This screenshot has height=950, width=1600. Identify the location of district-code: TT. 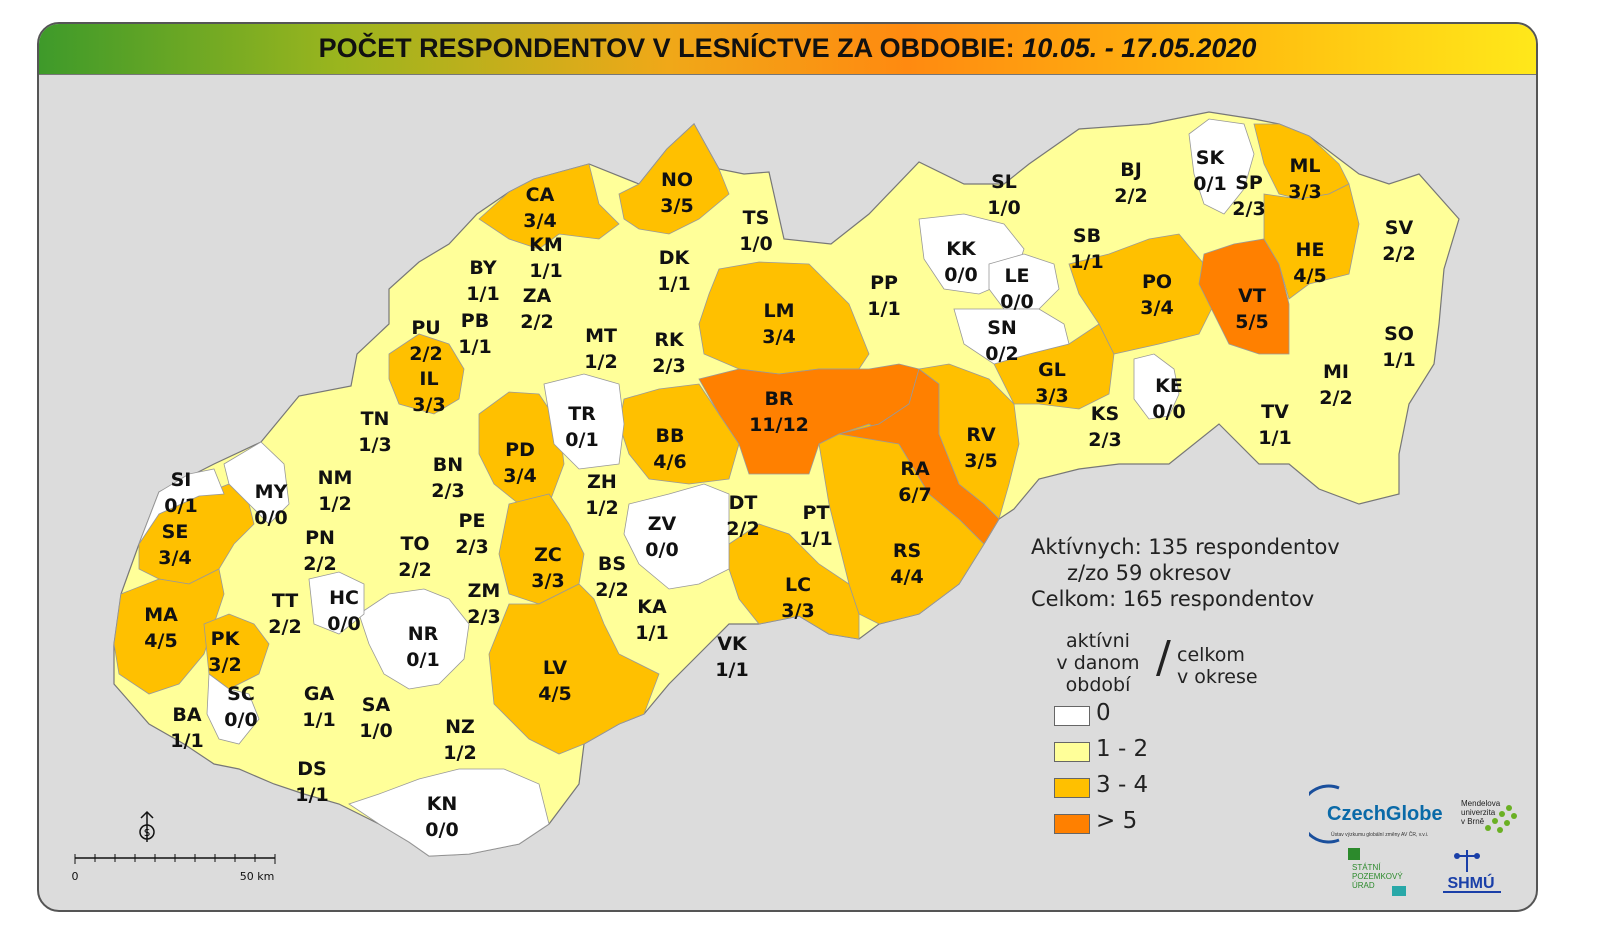
(285, 601).